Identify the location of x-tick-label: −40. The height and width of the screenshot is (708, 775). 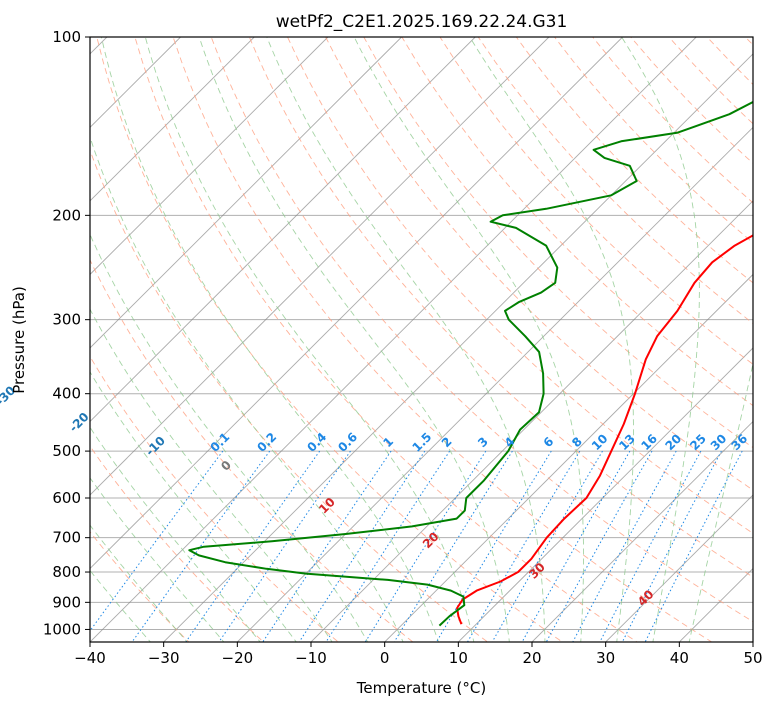
(90, 658).